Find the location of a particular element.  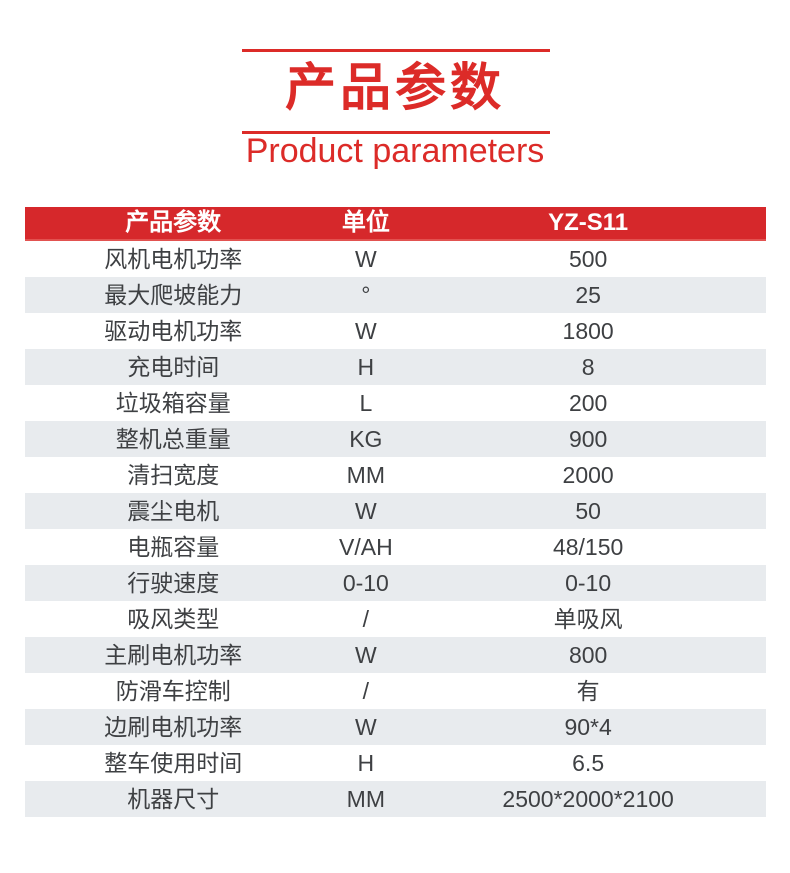

table-row: 整机总重量 KG 900 is located at coordinates (395, 439).